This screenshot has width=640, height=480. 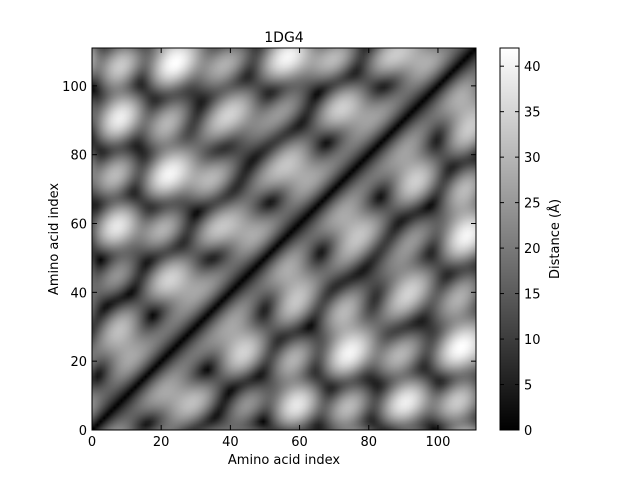 I want to click on y-tick-label: 40, so click(x=78, y=293).